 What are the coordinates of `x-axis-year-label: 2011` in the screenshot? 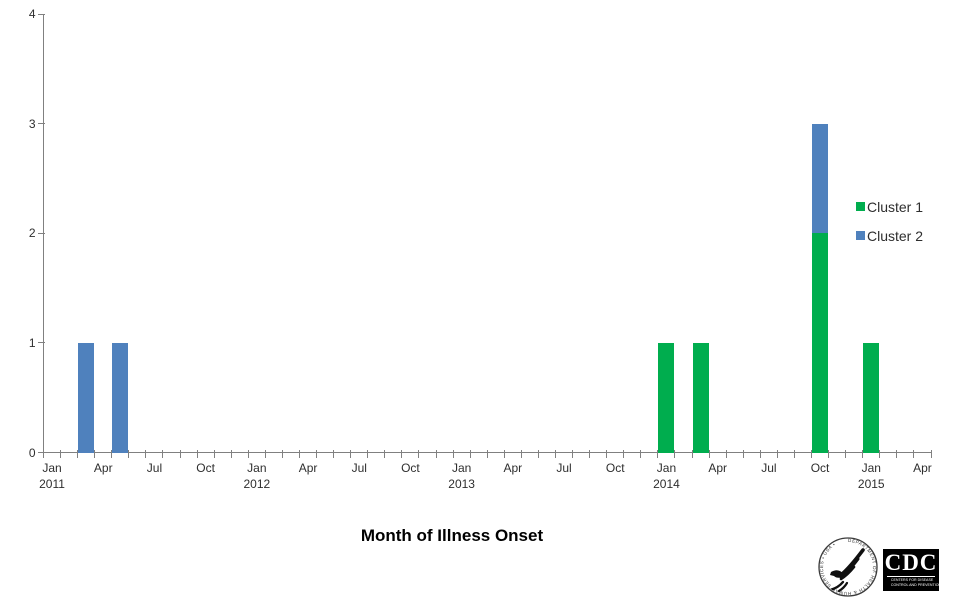 It's located at (52, 484).